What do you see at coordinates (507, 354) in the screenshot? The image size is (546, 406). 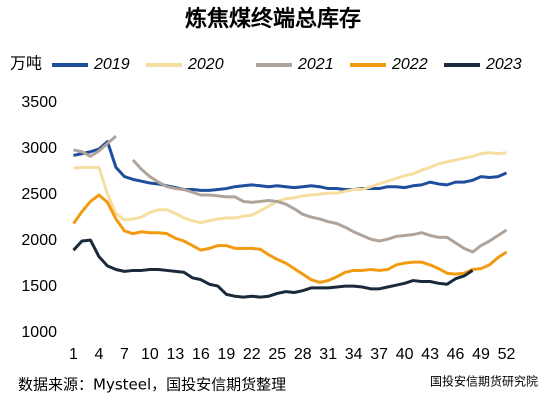 I see `x-tick-label: 52` at bounding box center [507, 354].